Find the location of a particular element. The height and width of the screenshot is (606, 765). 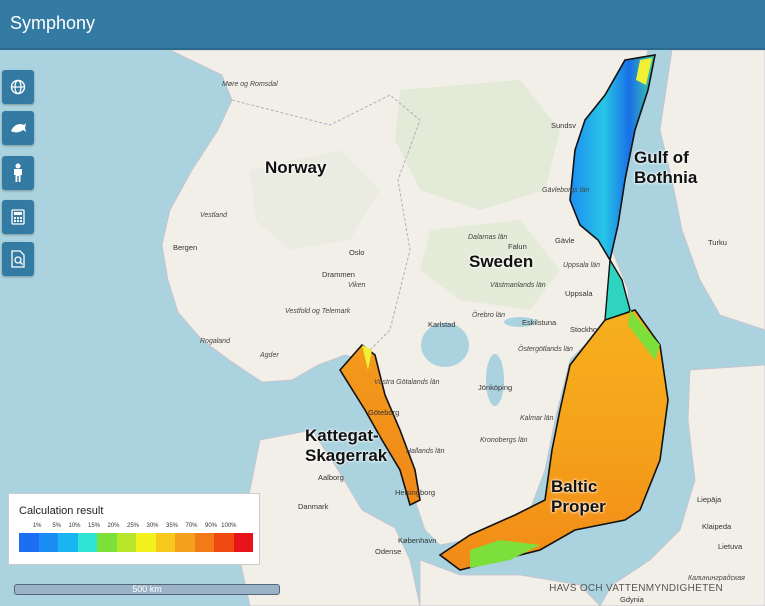

gulf-patch is located at coordinates (644, 71).